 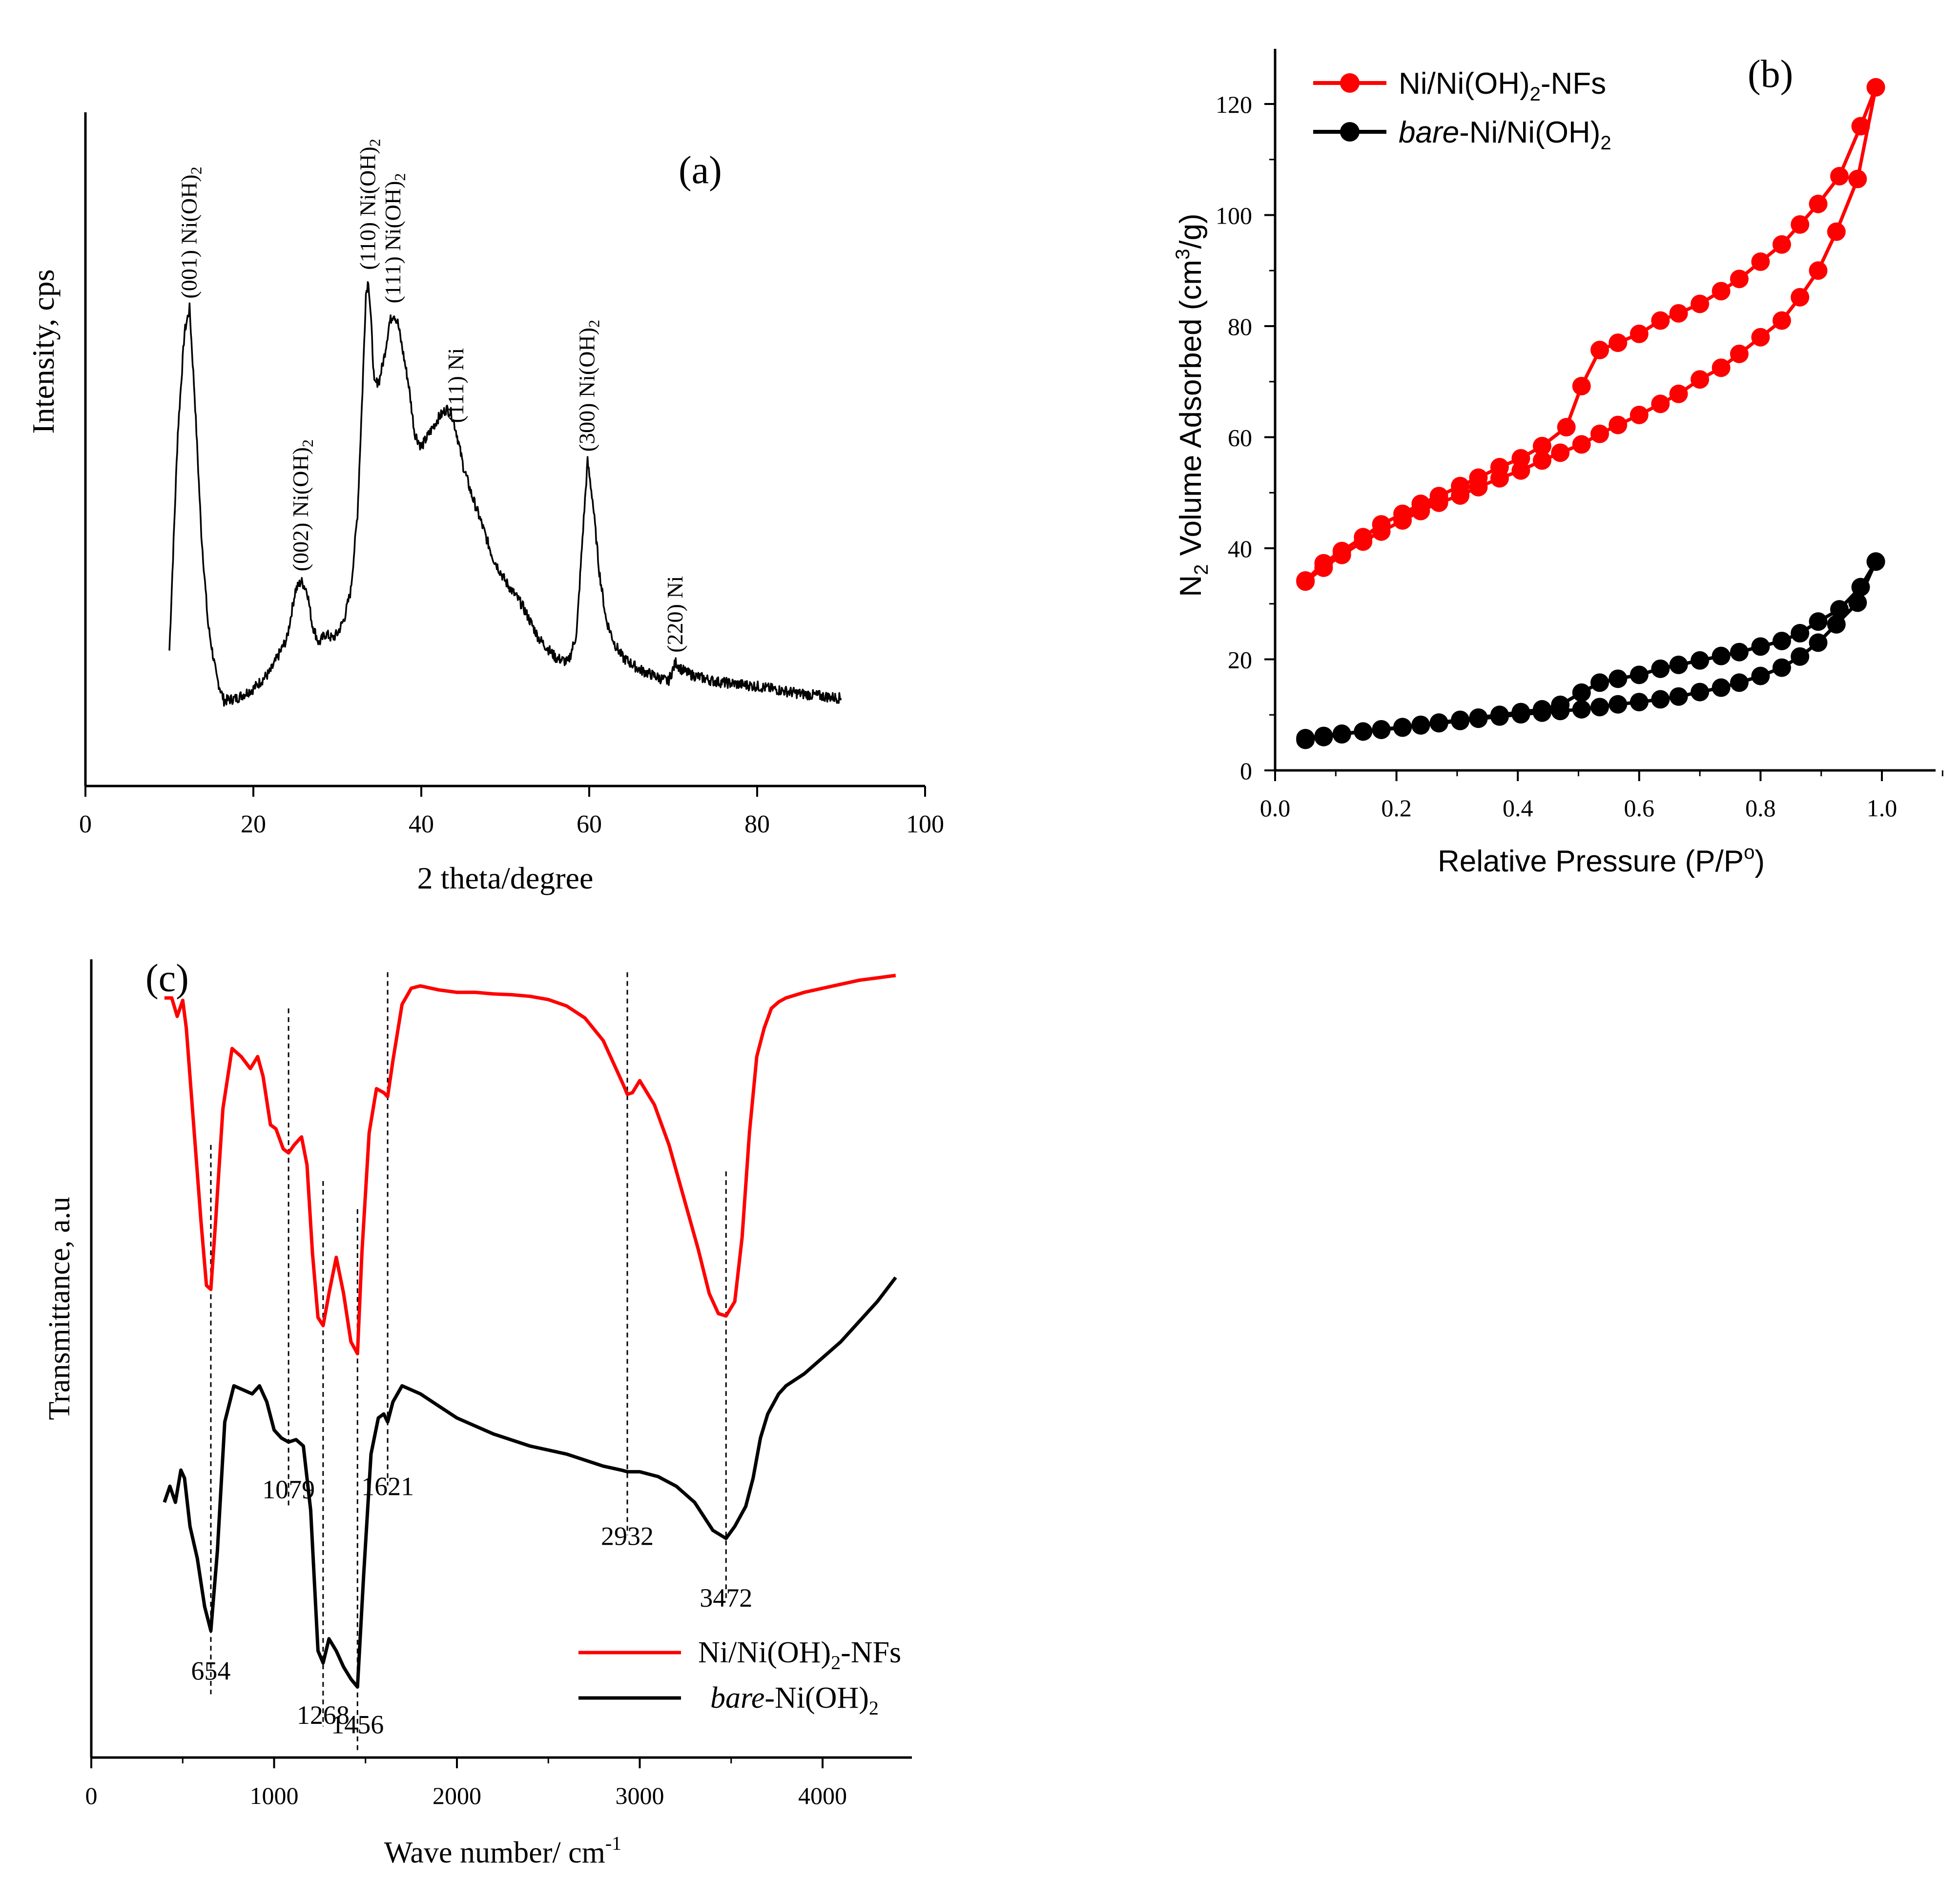 What do you see at coordinates (456, 385) in the screenshot?
I see `xrd-peak-label: (111) Ni` at bounding box center [456, 385].